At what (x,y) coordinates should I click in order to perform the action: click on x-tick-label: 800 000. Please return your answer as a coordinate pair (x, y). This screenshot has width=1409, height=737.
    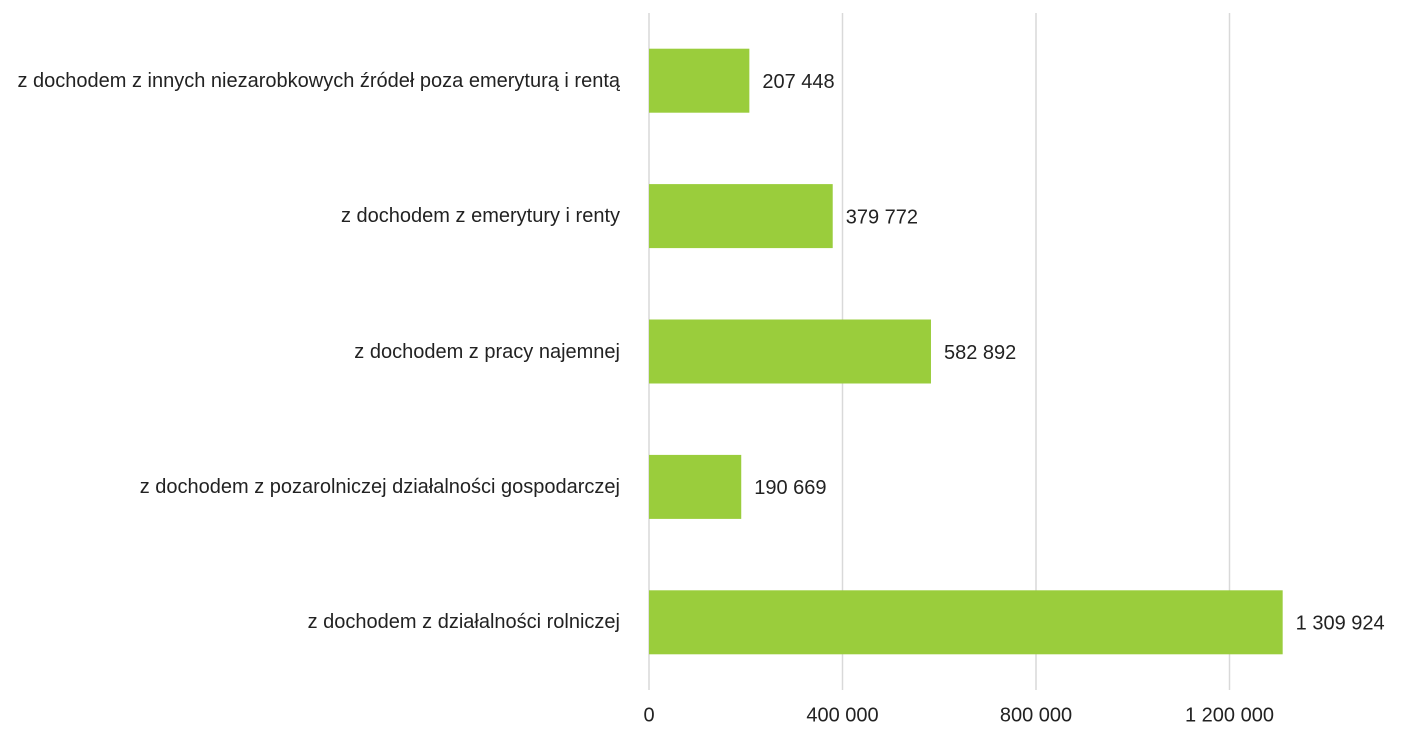
    Looking at the image, I should click on (1036, 715).